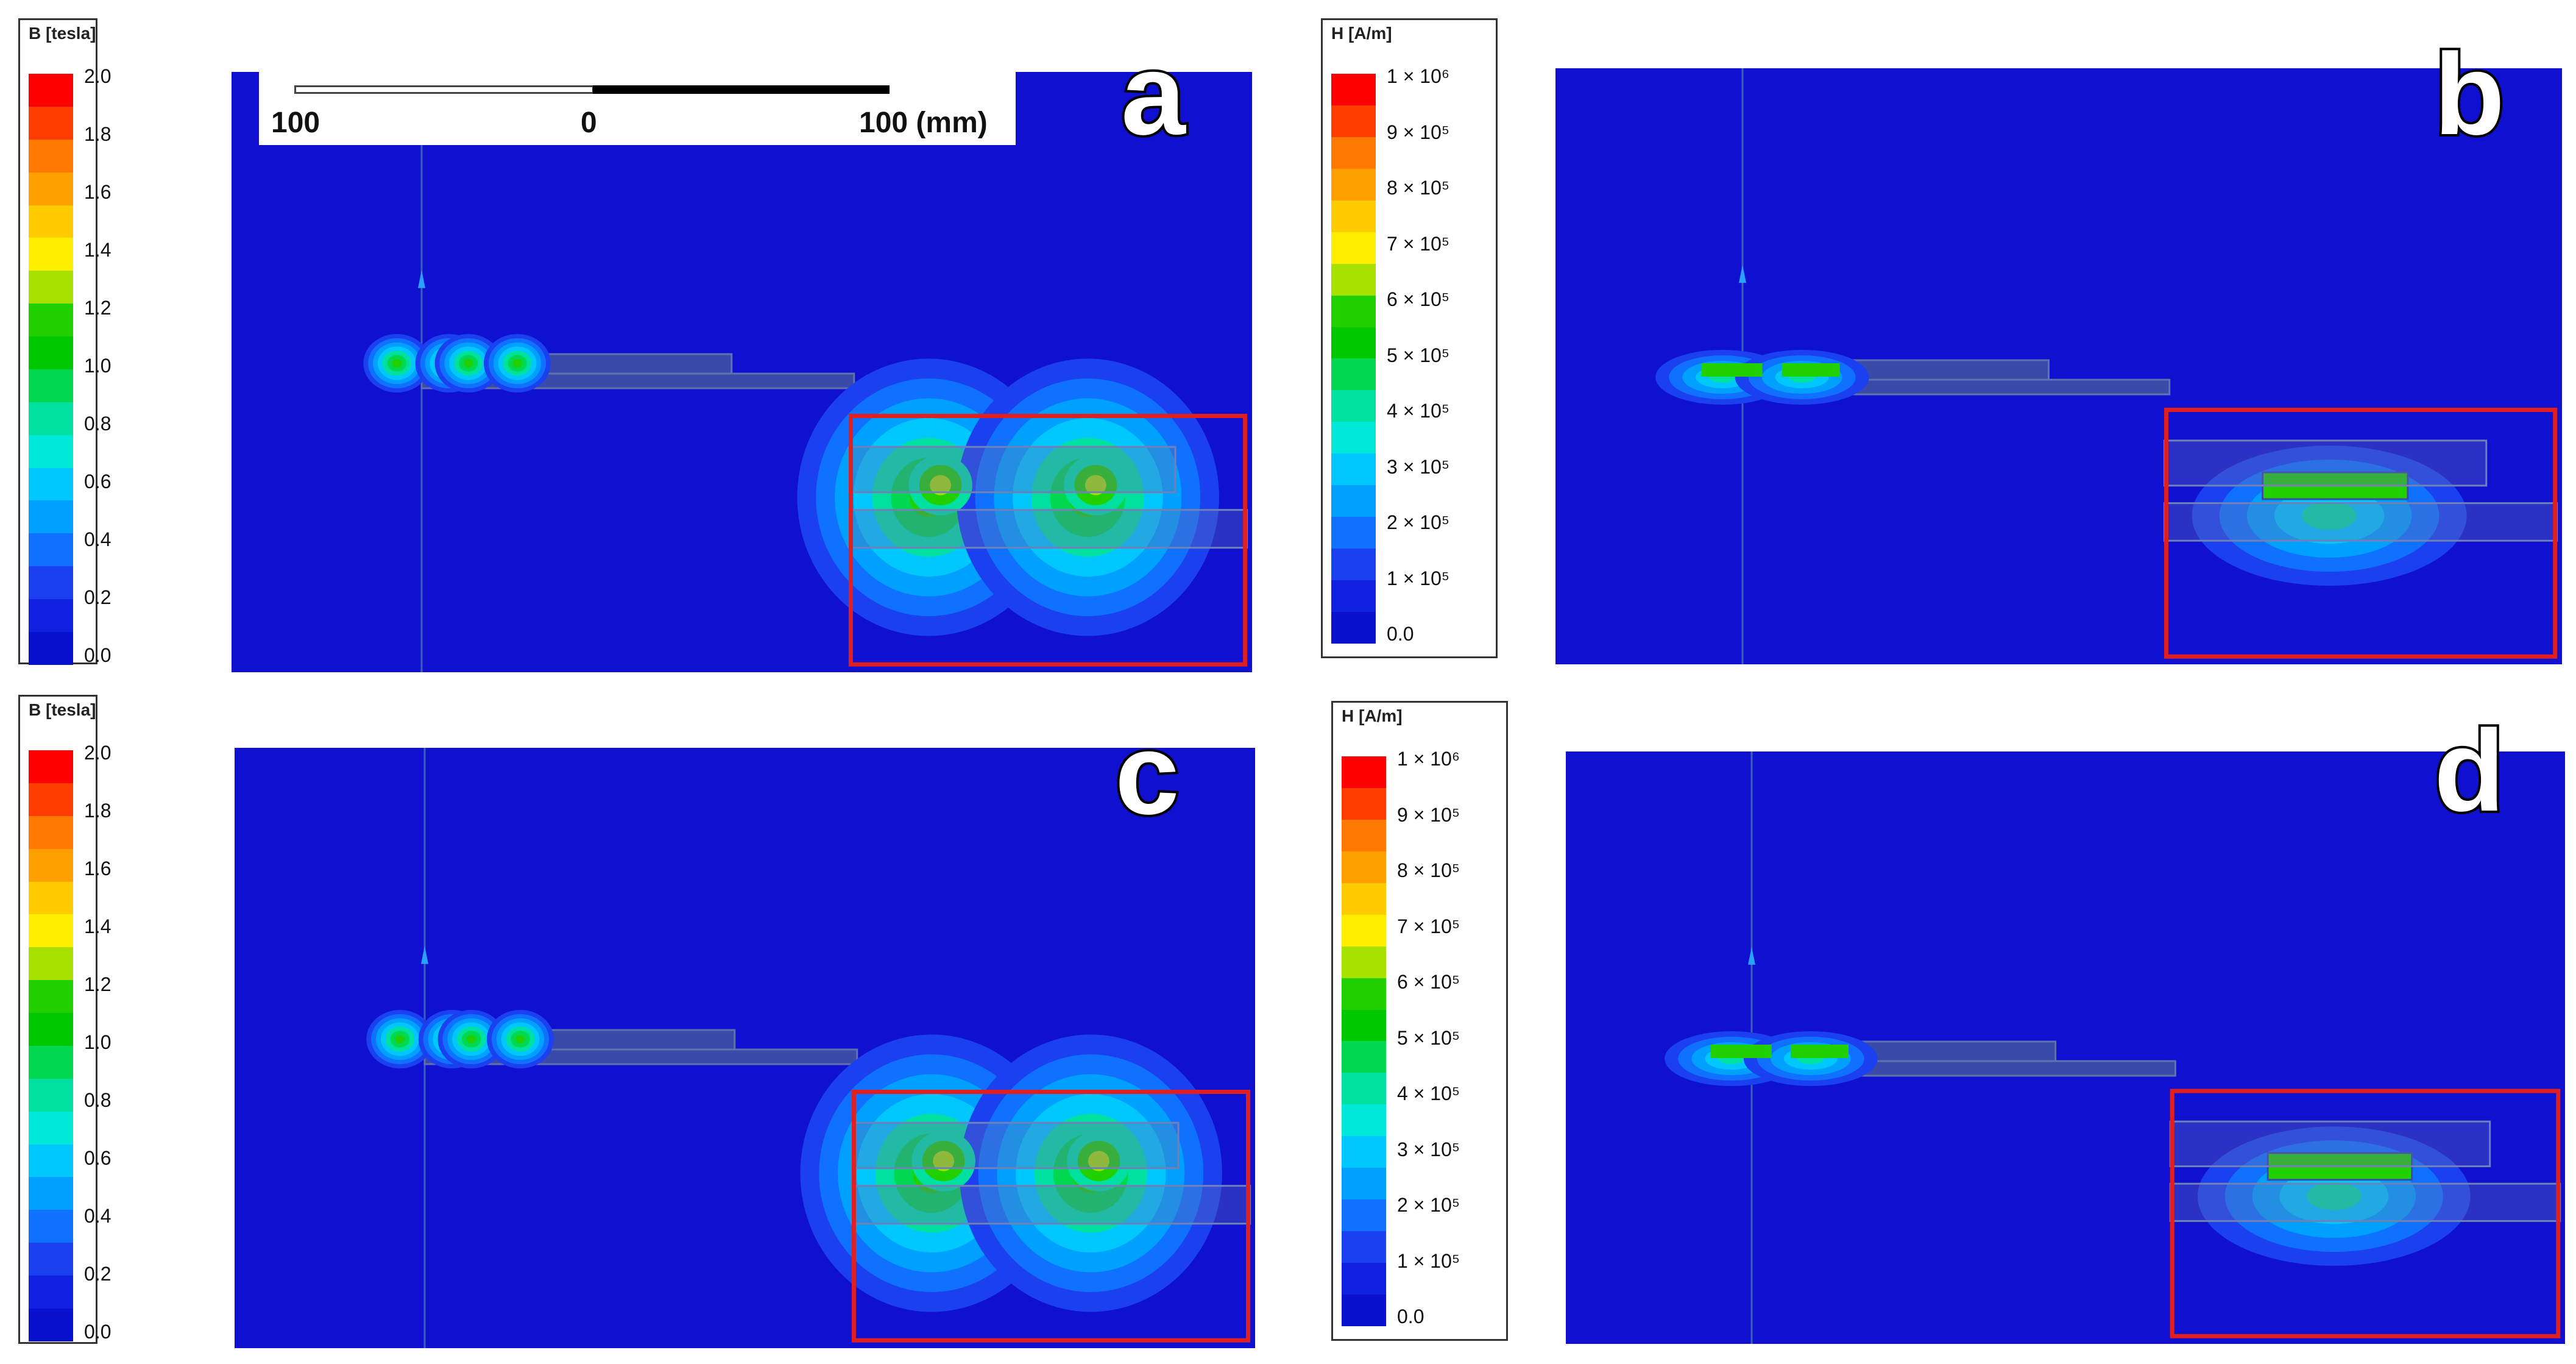 Image resolution: width=2576 pixels, height=1364 pixels. Describe the element at coordinates (1428, 1260) in the screenshot. I see `legend-tick-label: 1 × 10⁵` at that location.